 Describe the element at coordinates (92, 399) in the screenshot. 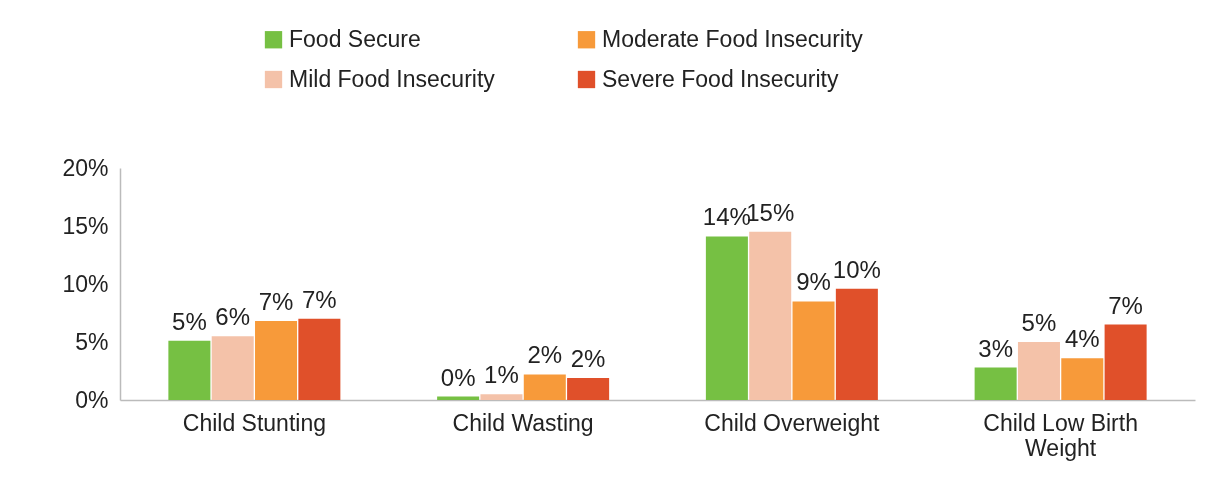

I see `y-tick-label: 0%` at that location.